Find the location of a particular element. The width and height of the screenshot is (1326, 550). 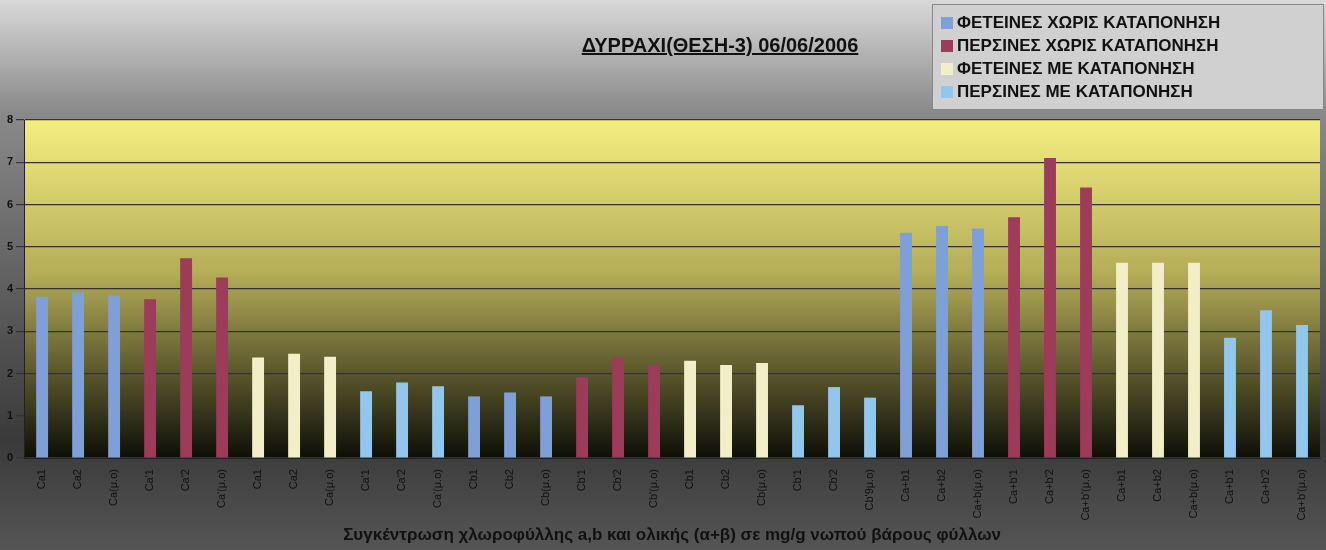

y-tick-label: 2 is located at coordinates (10, 372).